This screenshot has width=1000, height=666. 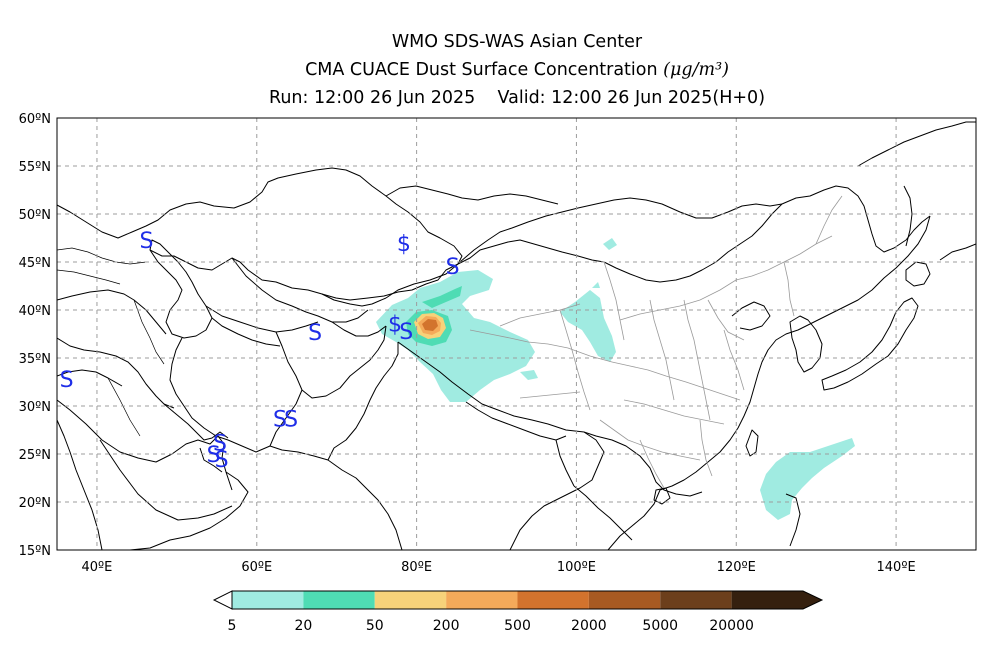 I want to click on colorbar-label: 5000, so click(x=660, y=626).